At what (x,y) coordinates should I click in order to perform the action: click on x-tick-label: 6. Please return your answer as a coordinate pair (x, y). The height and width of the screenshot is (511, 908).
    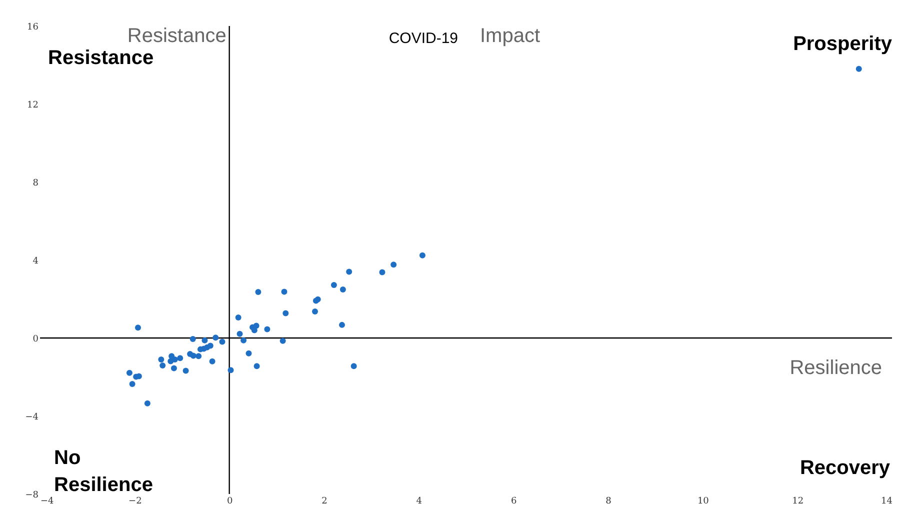
    Looking at the image, I should click on (513, 501).